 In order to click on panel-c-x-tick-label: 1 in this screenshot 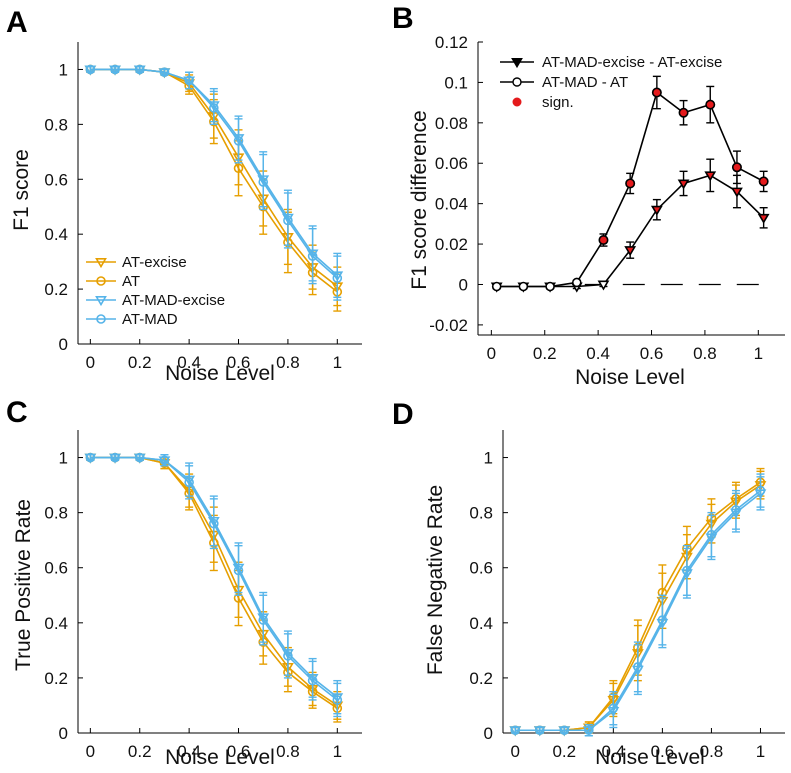, I will do `click(337, 751)`.